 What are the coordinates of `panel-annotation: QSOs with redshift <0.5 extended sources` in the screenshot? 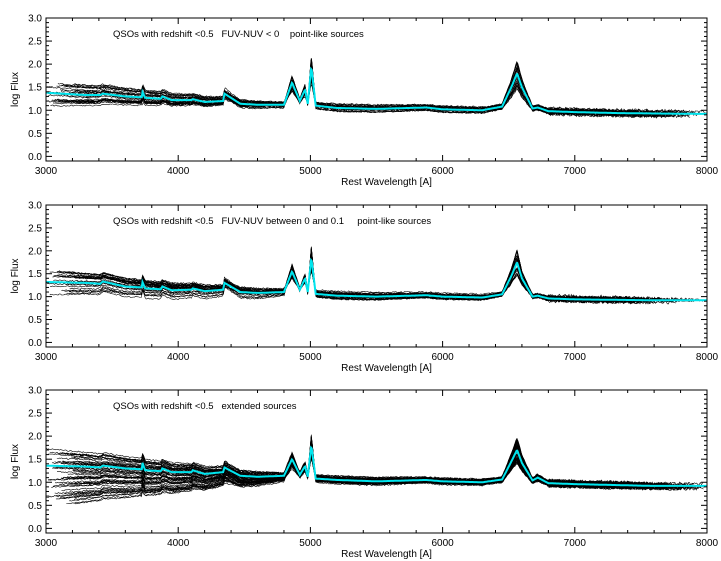 It's located at (205, 406).